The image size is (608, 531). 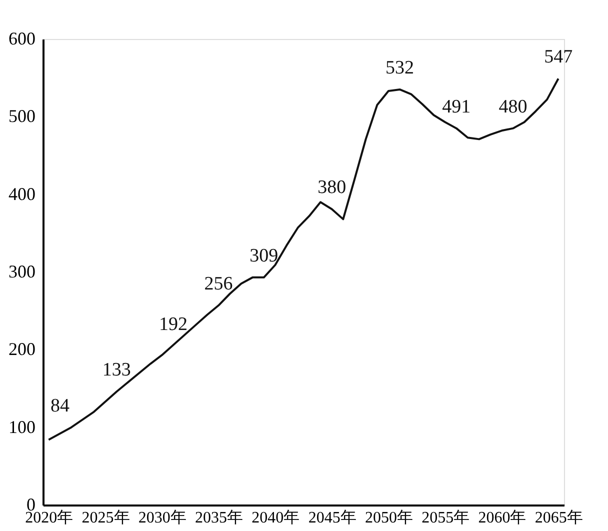 What do you see at coordinates (162, 518) in the screenshot?
I see `x-tick-label: 2030年` at bounding box center [162, 518].